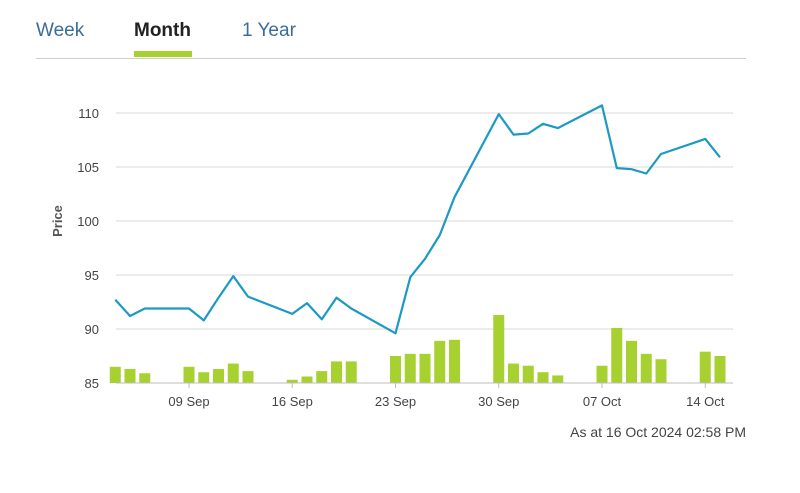 This screenshot has height=493, width=800. What do you see at coordinates (163, 54) in the screenshot?
I see `active-tab-indicator` at bounding box center [163, 54].